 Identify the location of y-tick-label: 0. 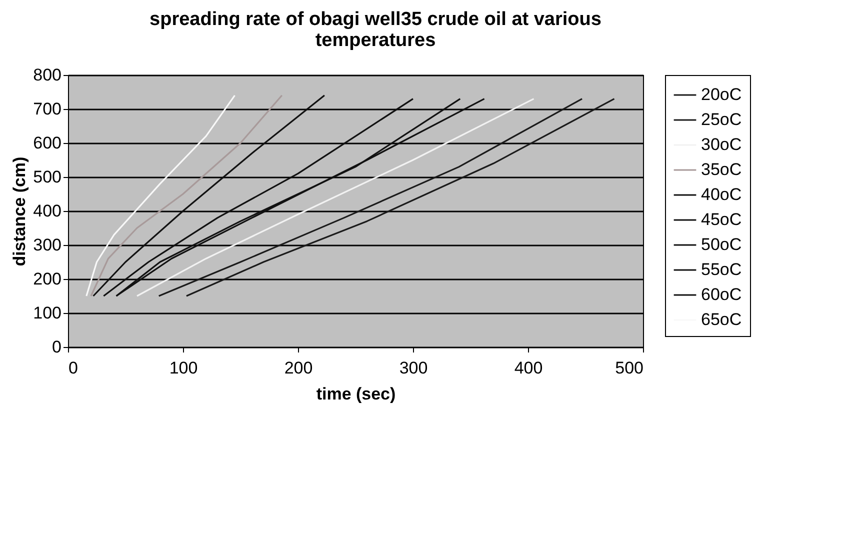
(57, 347).